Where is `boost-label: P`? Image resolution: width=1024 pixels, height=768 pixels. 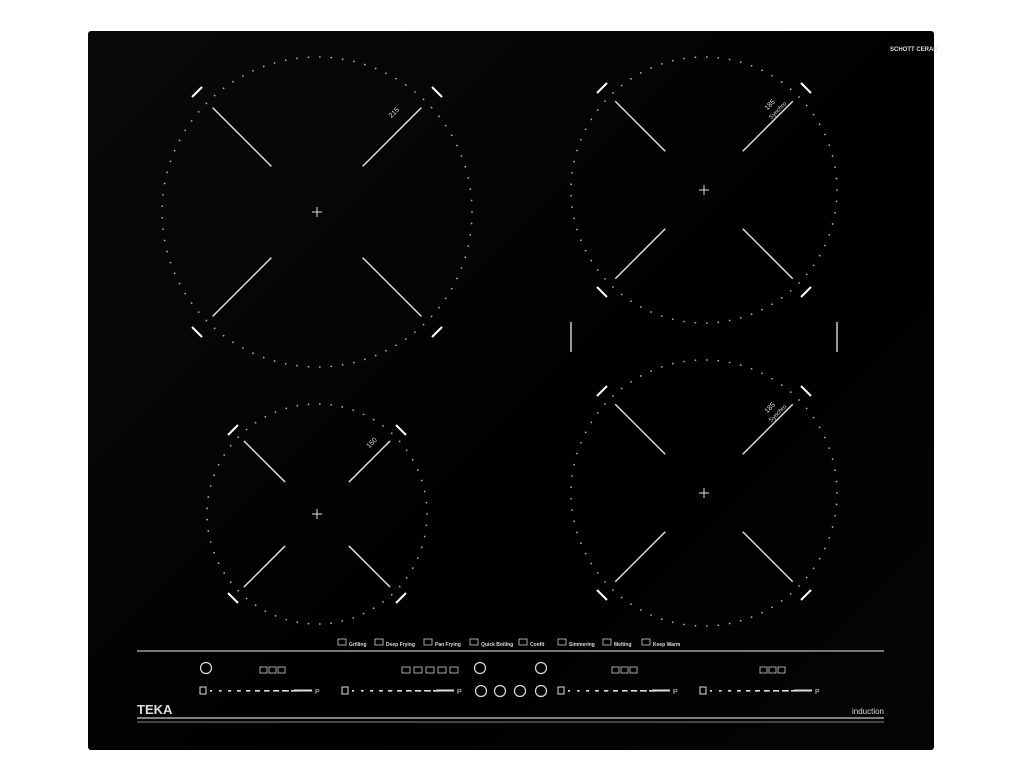 boost-label: P is located at coordinates (817, 692).